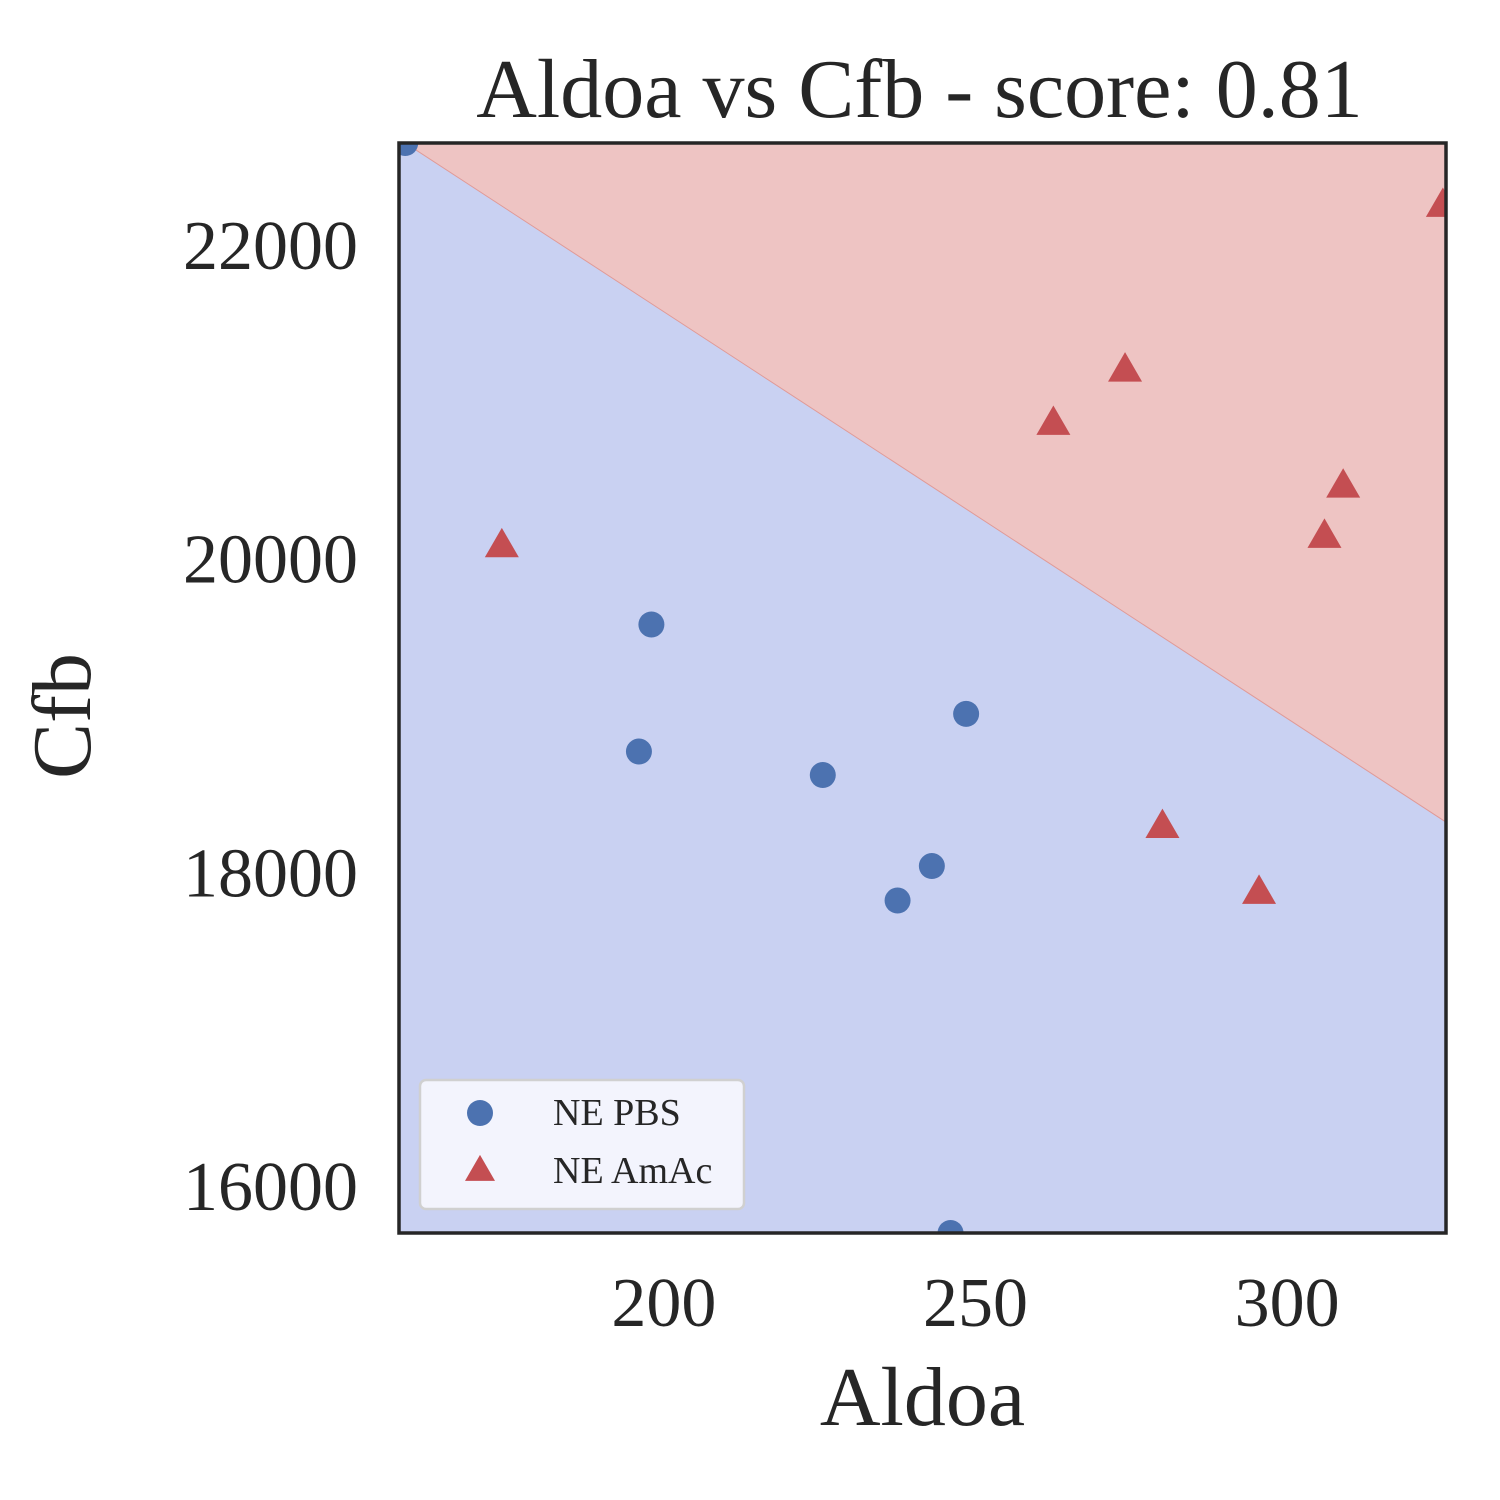 Image resolution: width=1500 pixels, height=1500 pixels. Describe the element at coordinates (663, 1303) in the screenshot. I see `x-tick-label-200: 200` at that location.